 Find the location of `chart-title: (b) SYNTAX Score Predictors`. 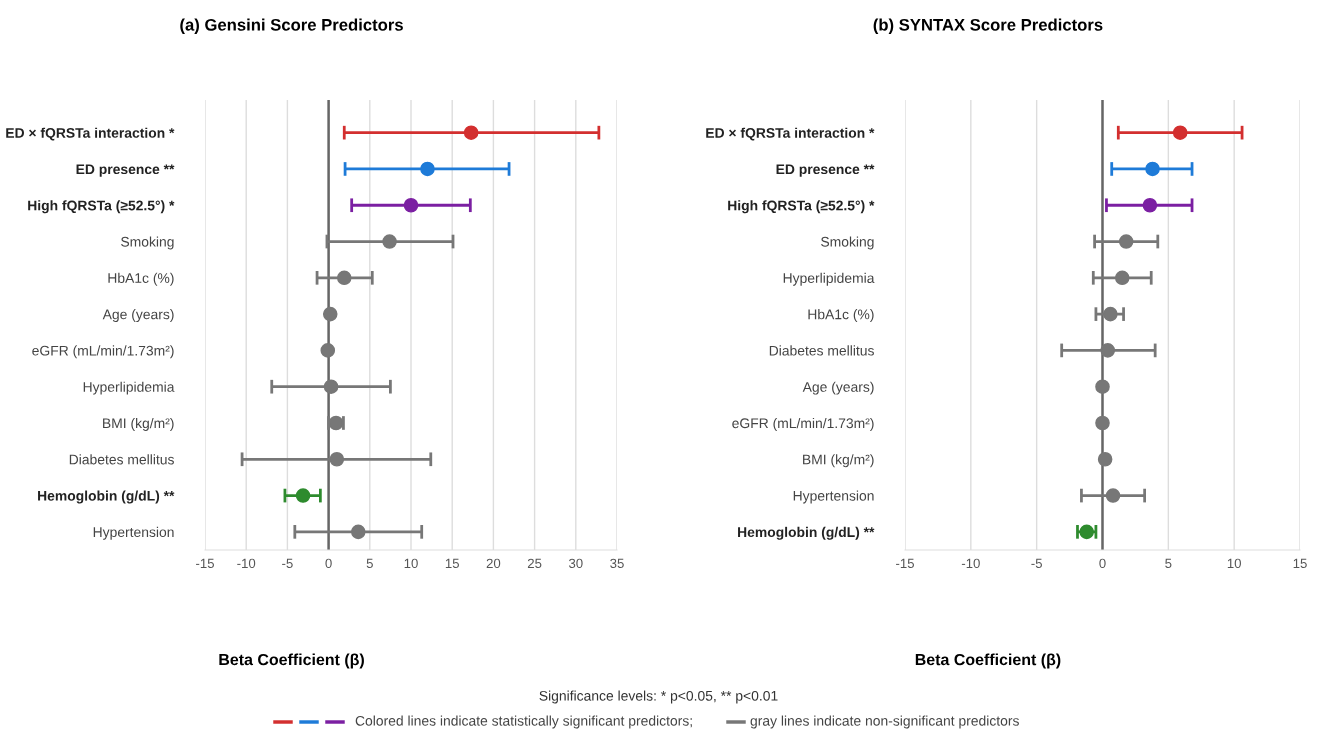

chart-title: (b) SYNTAX Score Predictors is located at coordinates (988, 26).